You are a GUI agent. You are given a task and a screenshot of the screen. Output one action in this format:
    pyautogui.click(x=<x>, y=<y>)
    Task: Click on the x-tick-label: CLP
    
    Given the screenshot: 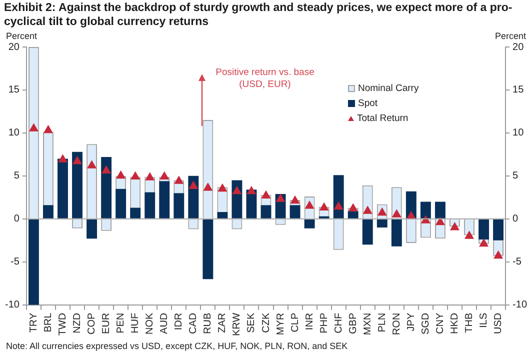 What is the action you would take?
    pyautogui.click(x=295, y=322)
    